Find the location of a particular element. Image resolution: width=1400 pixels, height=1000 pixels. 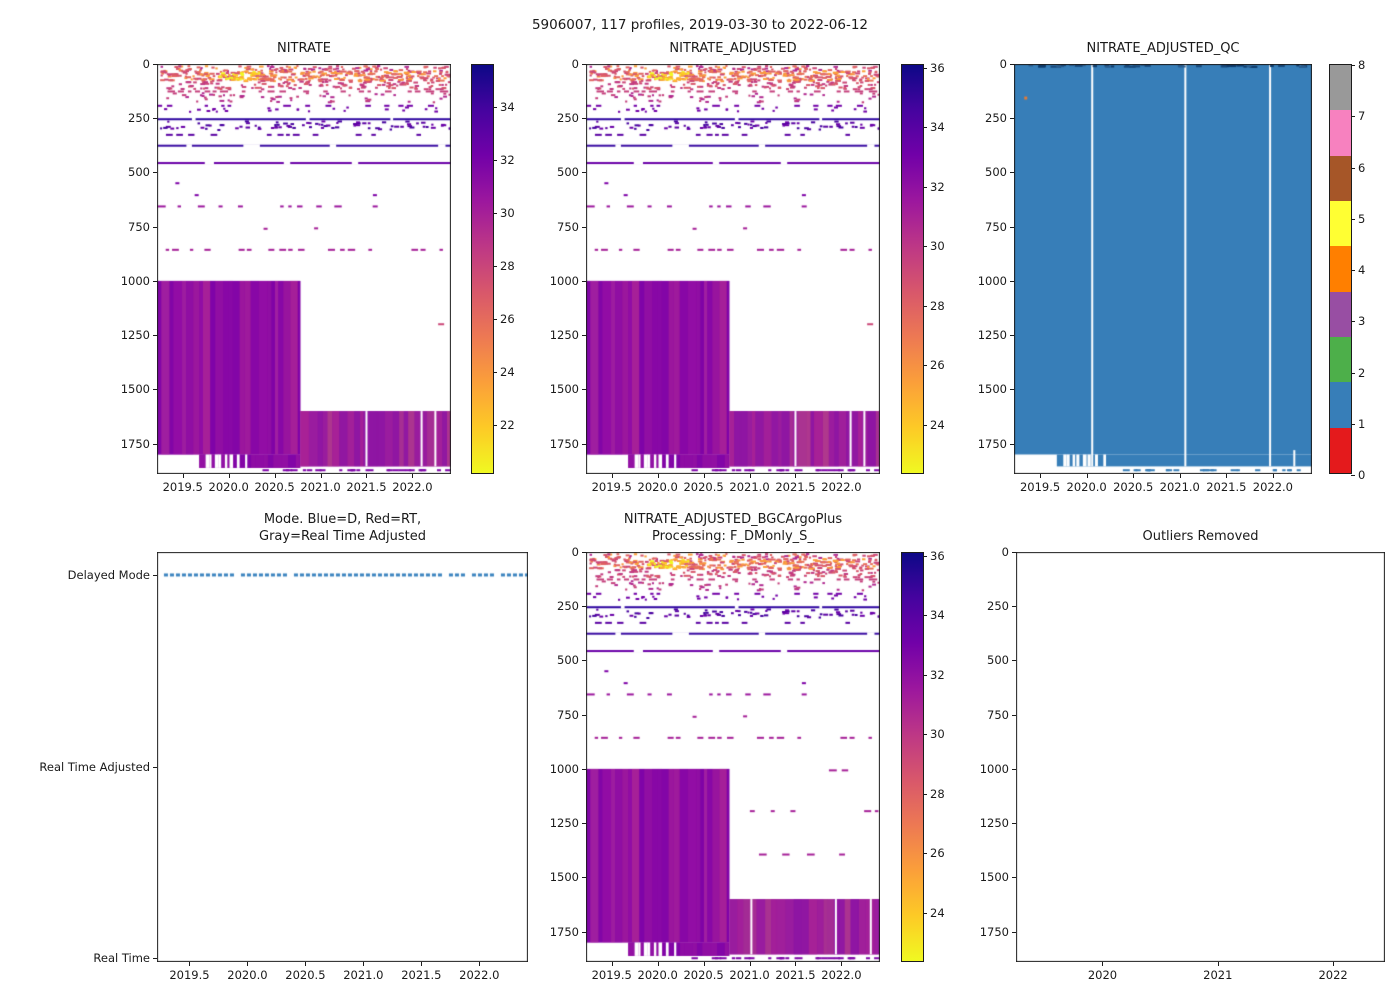

y-category-label: Delayed Mode is located at coordinates (108, 574).